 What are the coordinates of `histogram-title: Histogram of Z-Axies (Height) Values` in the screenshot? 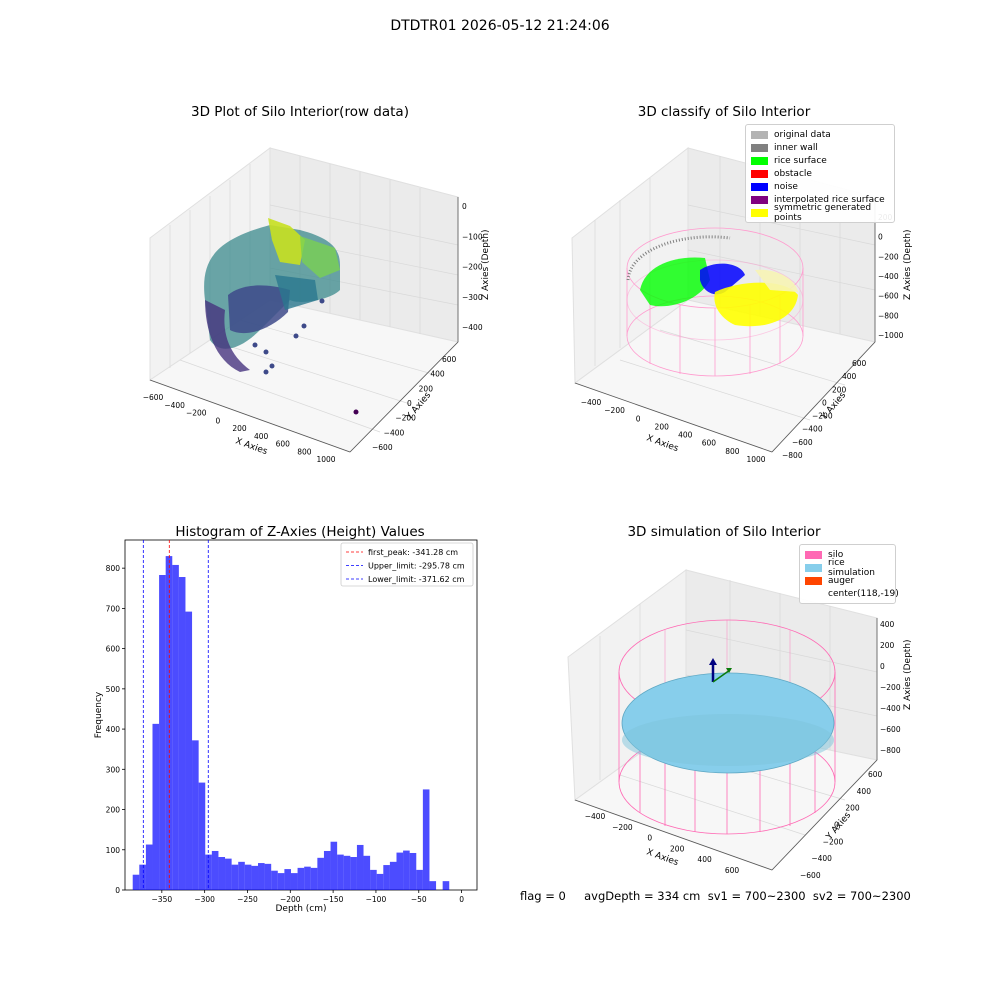 It's located at (300, 532).